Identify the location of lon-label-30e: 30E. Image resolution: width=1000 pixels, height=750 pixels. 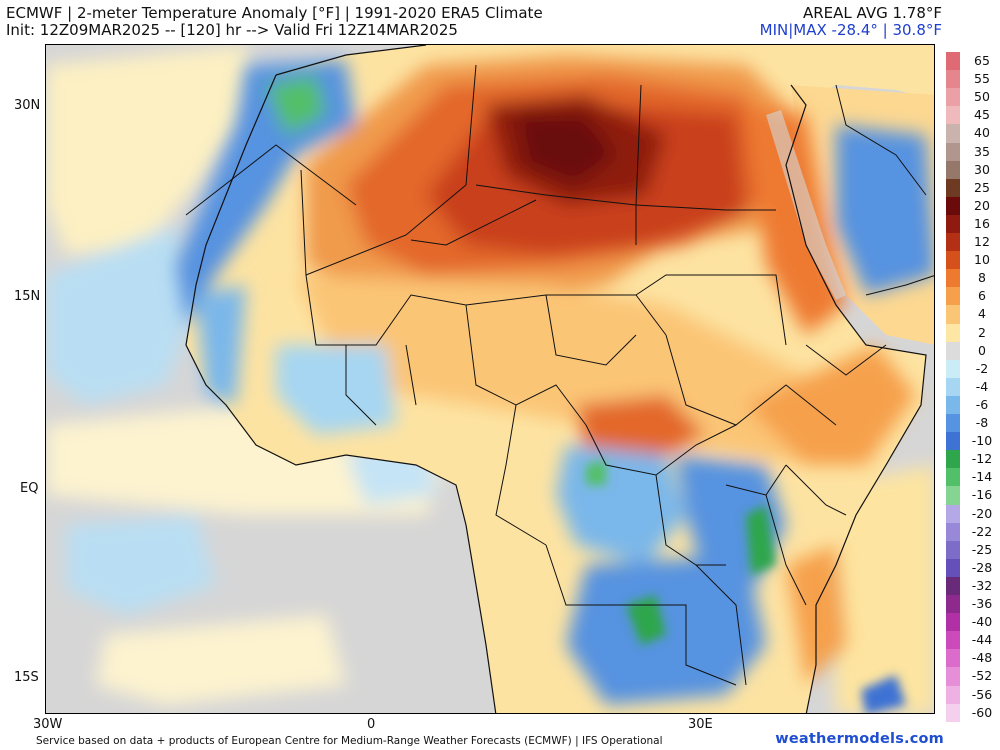
(700, 724).